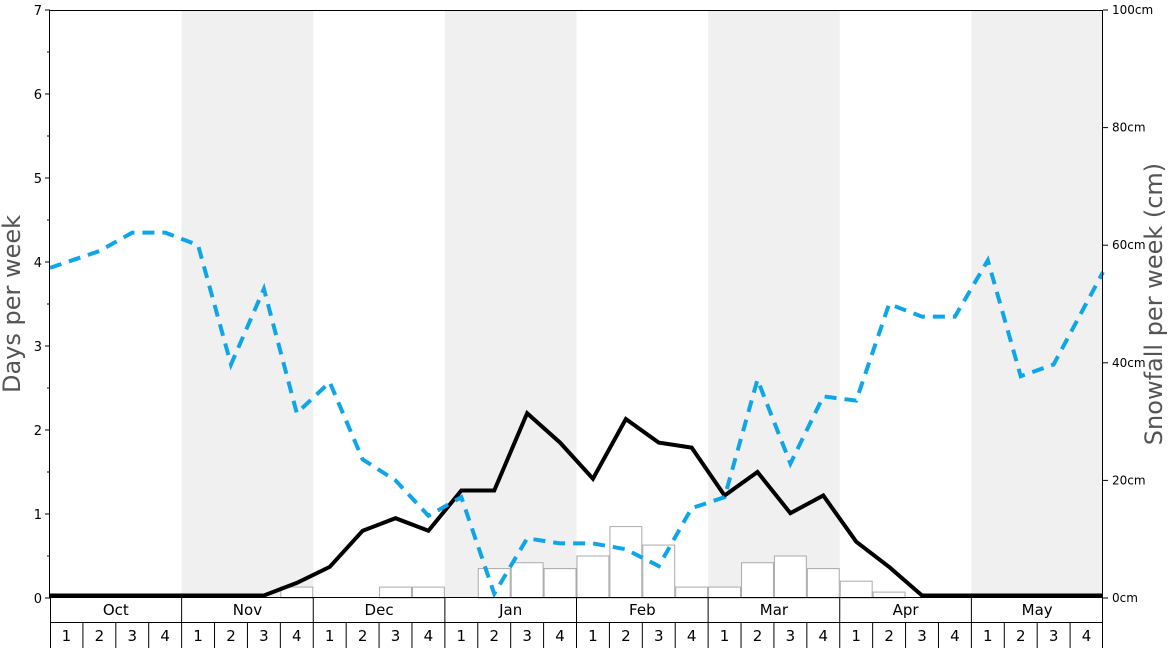  Describe the element at coordinates (642, 610) in the screenshot. I see `month-label-feb: Feb` at that location.